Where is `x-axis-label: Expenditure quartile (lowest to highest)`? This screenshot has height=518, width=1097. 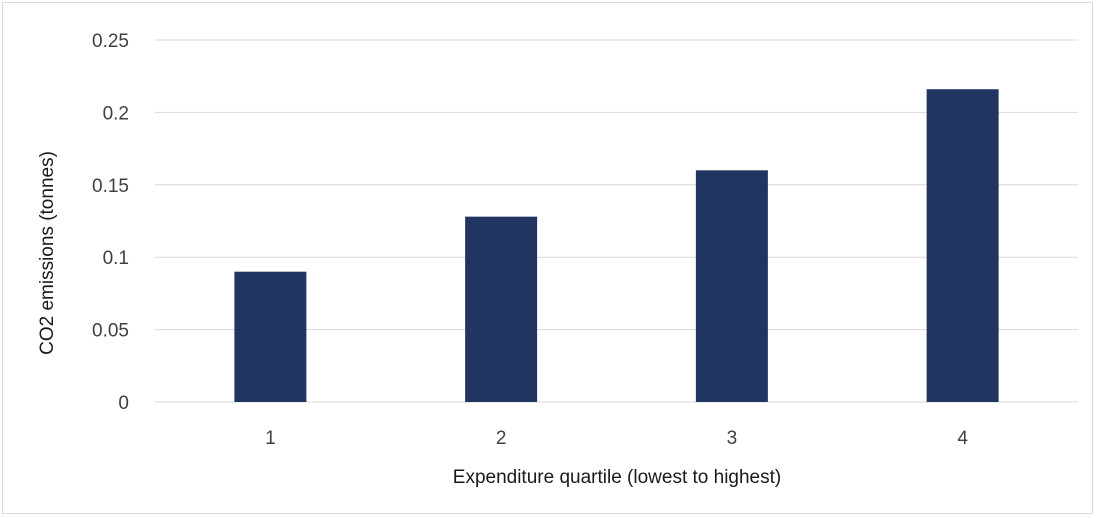 x-axis-label: Expenditure quartile (lowest to highest) is located at coordinates (617, 477).